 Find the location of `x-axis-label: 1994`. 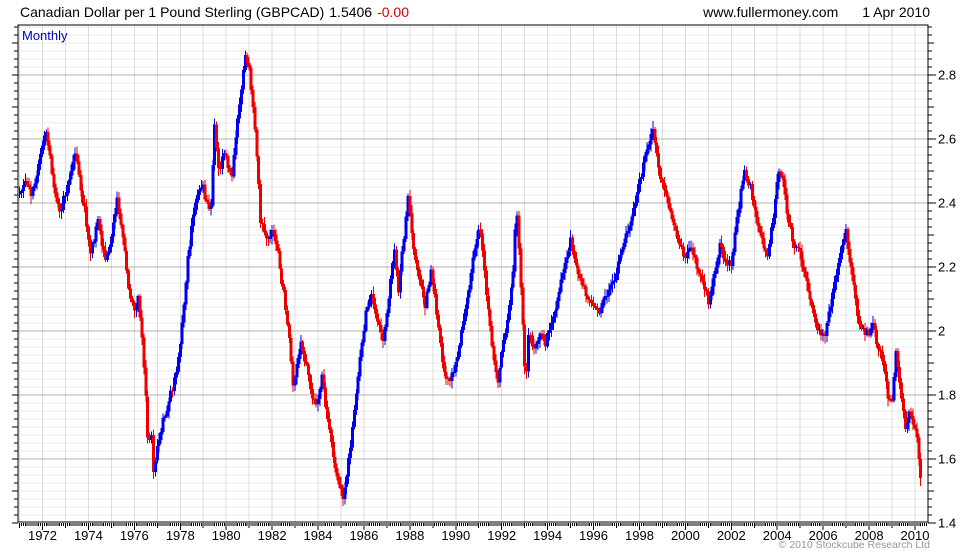

x-axis-label: 1994 is located at coordinates (547, 535).